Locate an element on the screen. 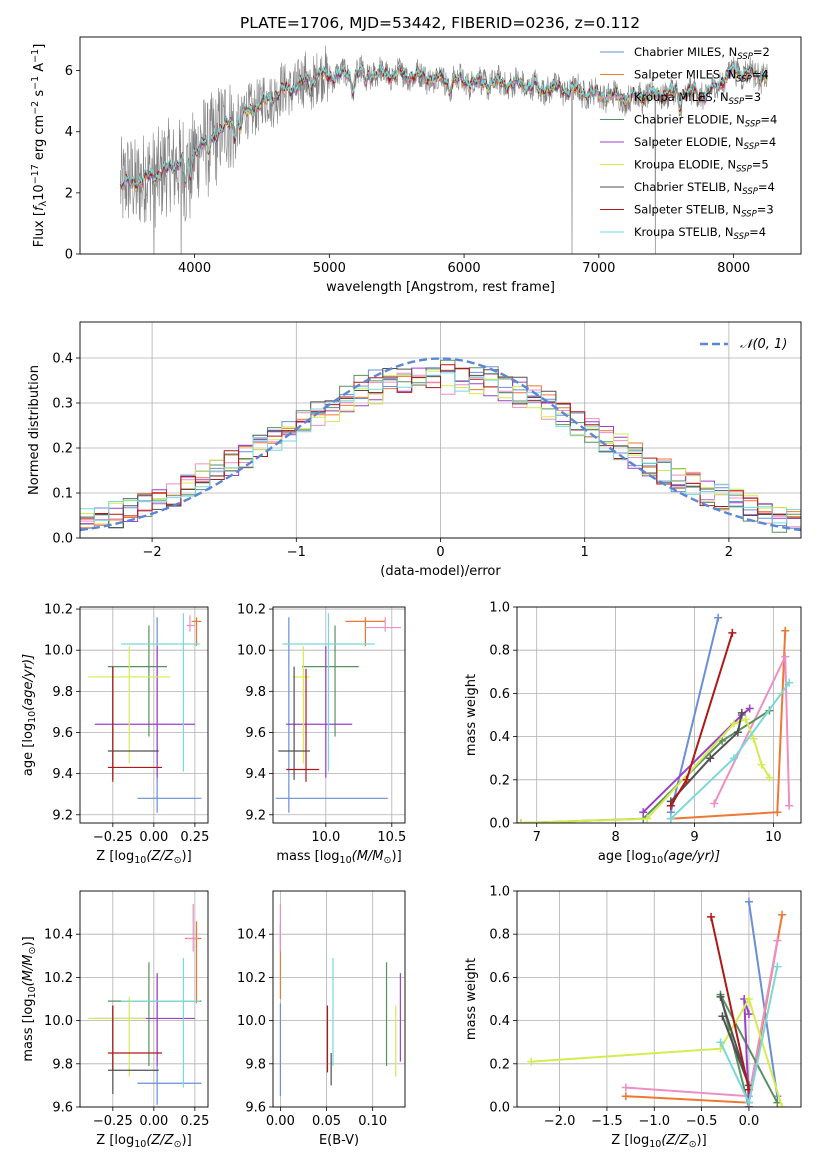  x-tick-label: 7 is located at coordinates (537, 837).